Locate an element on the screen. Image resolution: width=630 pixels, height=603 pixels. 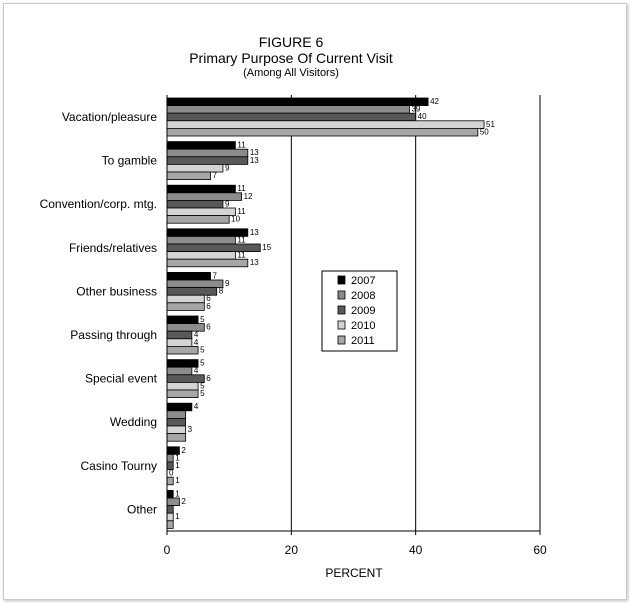
x-tick-label: 20 is located at coordinates (292, 550).